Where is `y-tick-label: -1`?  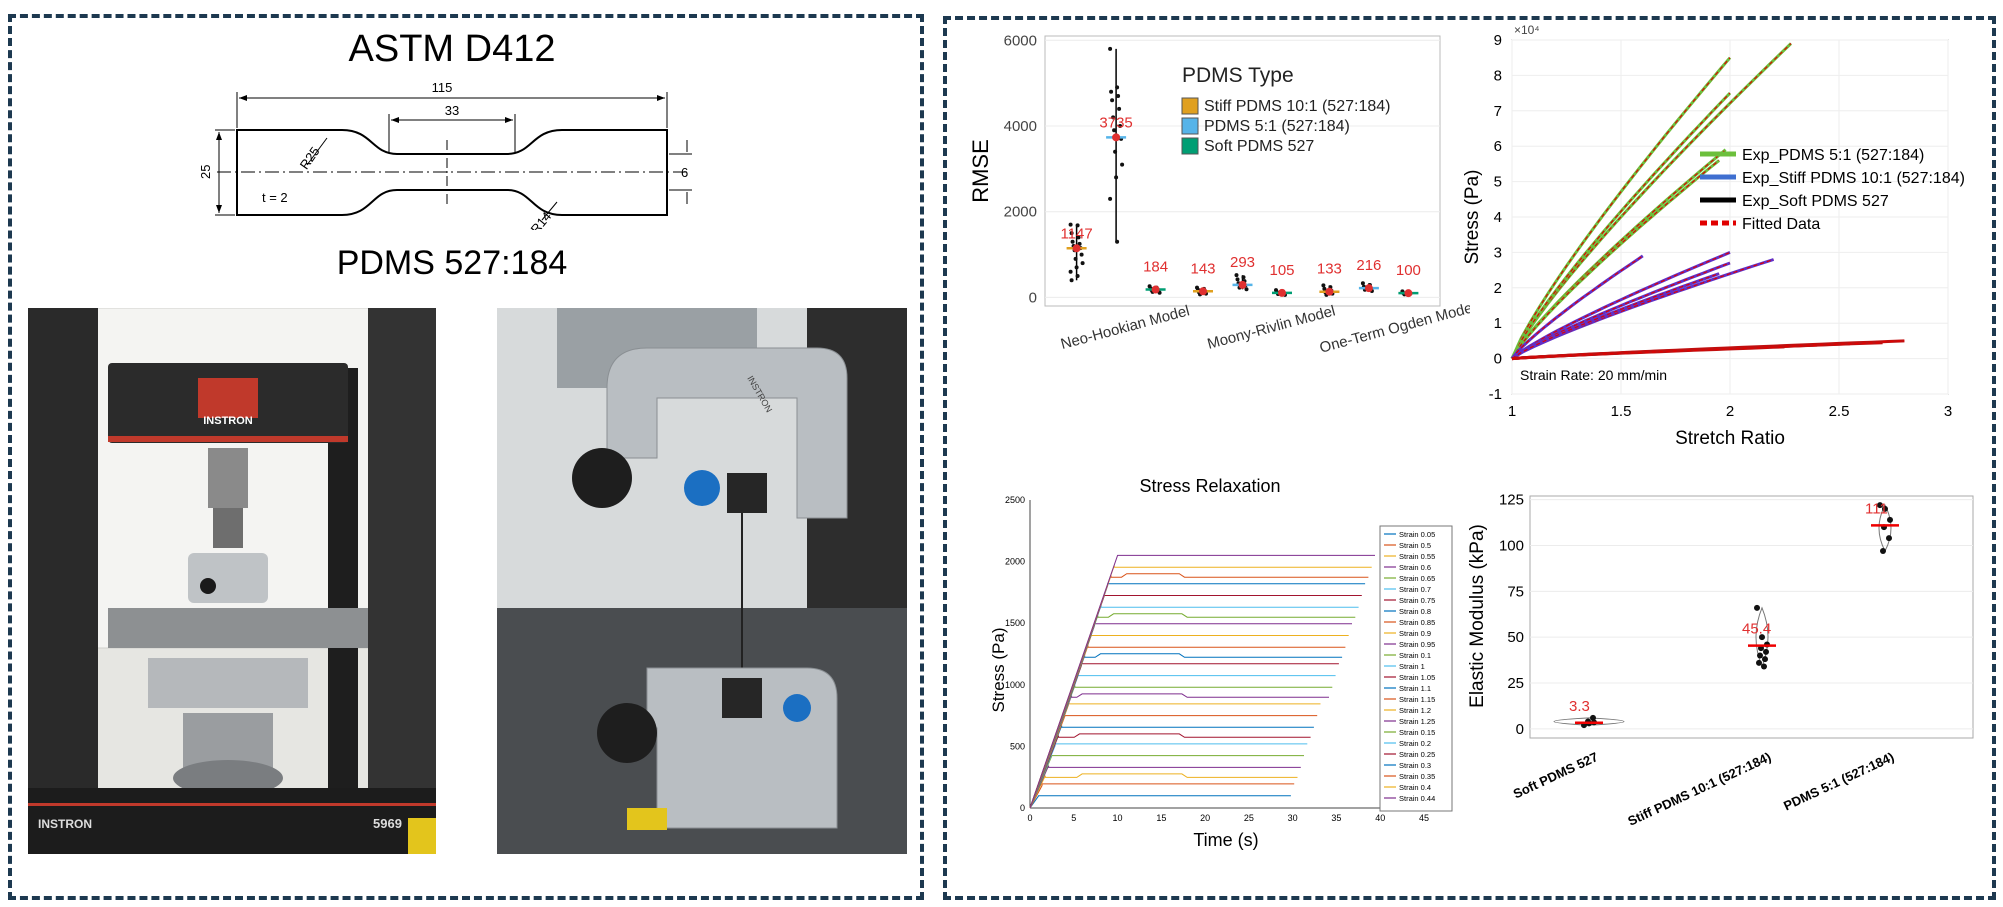
y-tick-label: -1 is located at coordinates (1495, 394).